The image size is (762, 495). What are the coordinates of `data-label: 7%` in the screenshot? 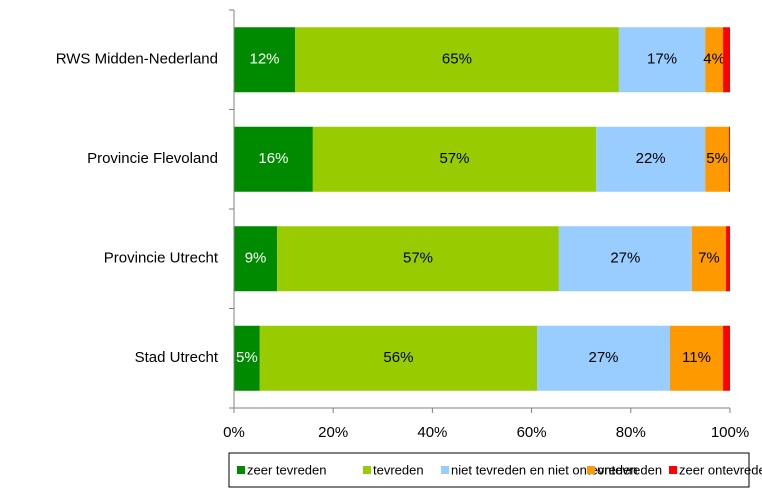 It's located at (709, 258).